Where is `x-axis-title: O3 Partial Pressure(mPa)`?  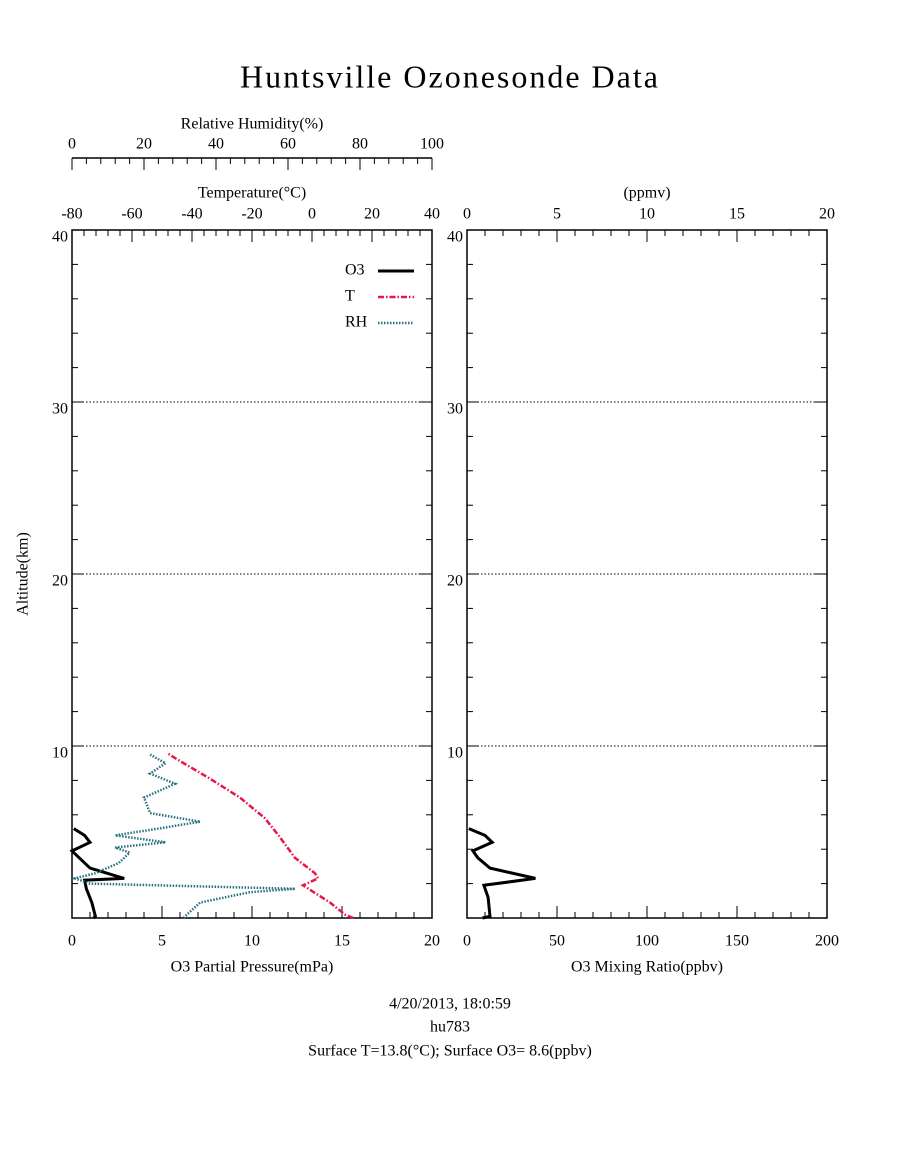 x-axis-title: O3 Partial Pressure(mPa) is located at coordinates (252, 967).